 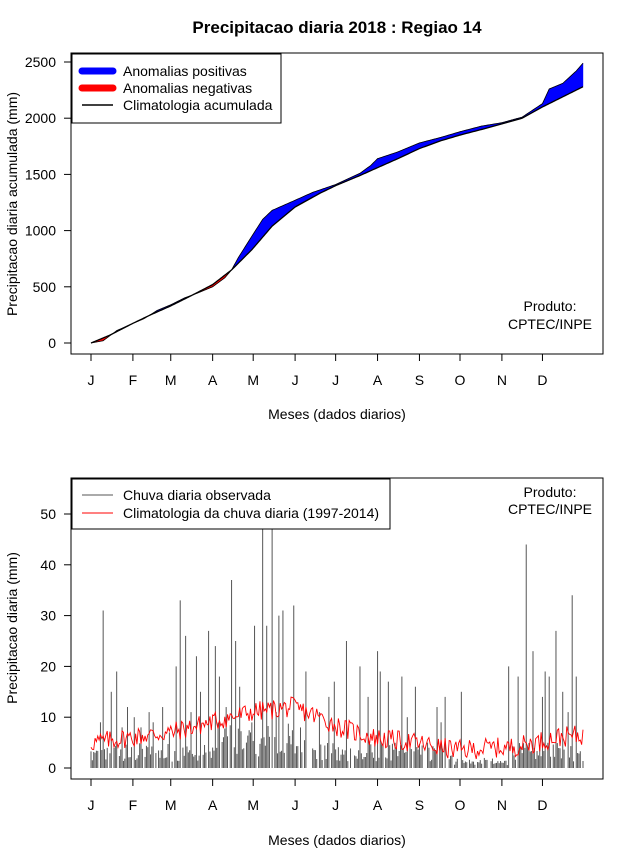 I want to click on y-tick-label: 20, so click(x=48, y=666).